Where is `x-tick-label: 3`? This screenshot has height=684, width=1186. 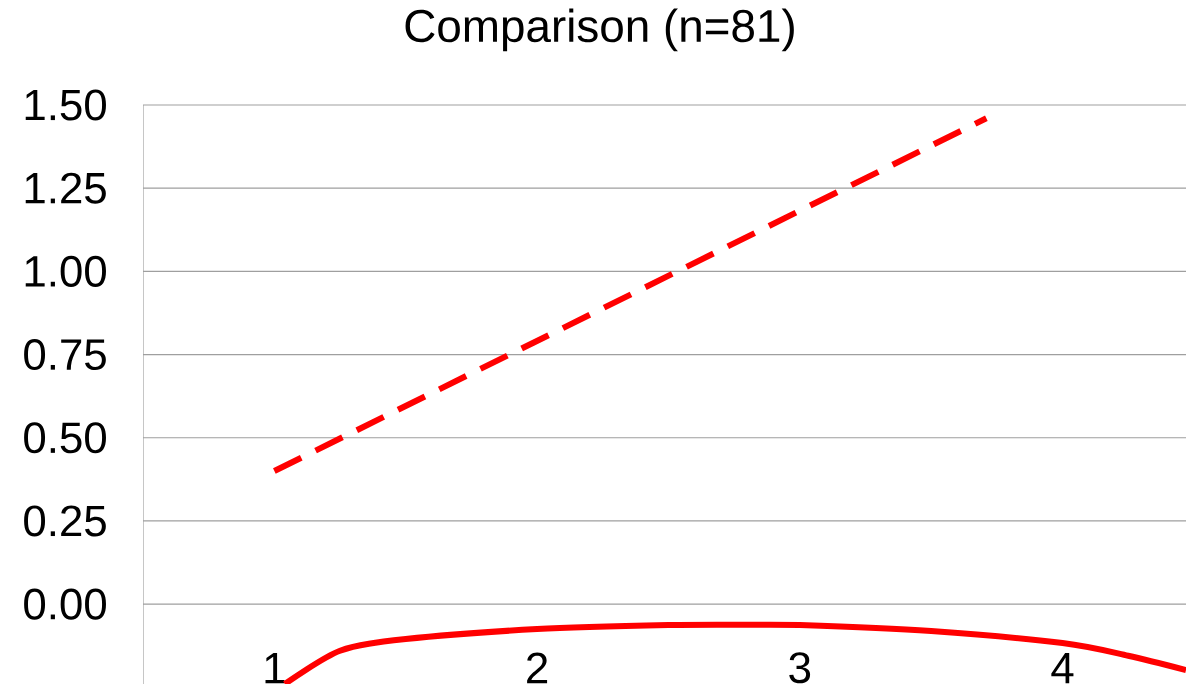 x-tick-label: 3 is located at coordinates (800, 668).